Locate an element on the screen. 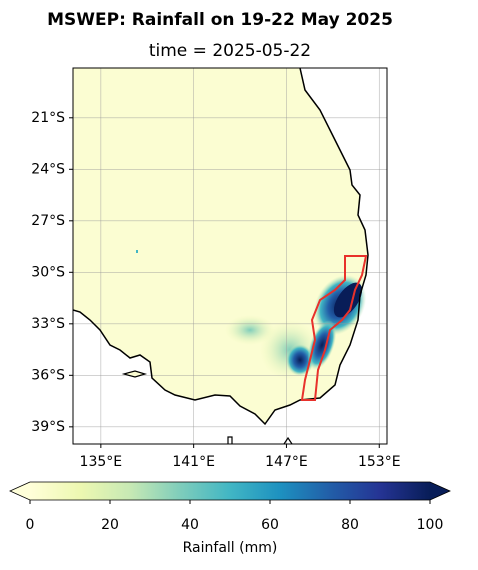 The width and height of the screenshot is (478, 570). y-tick-label: 39°S is located at coordinates (48, 427).